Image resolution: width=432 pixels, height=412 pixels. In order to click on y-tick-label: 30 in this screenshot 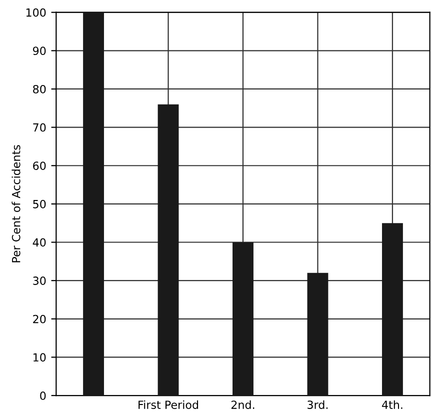, I will do `click(39, 280)`.